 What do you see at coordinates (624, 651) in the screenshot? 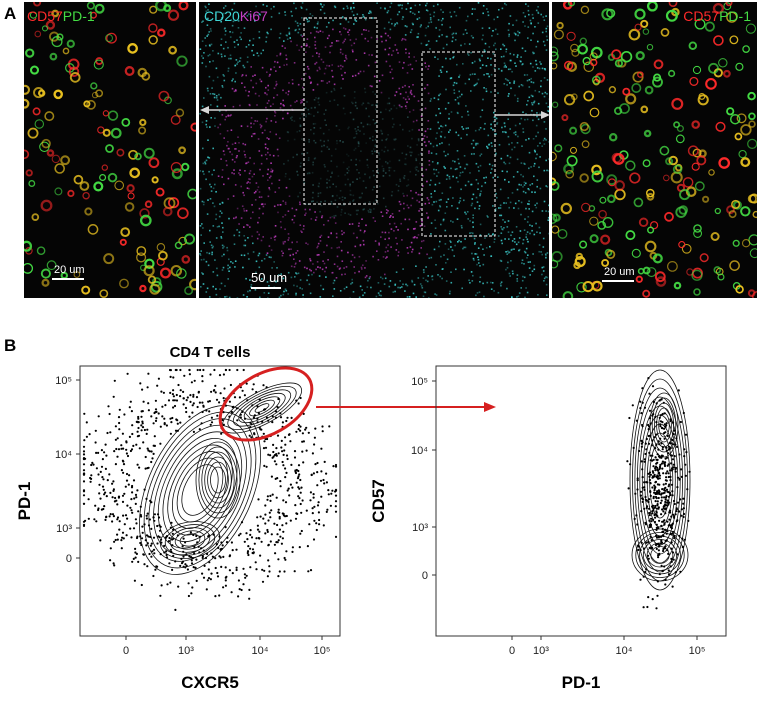
I see `x-tick-label: 10⁴` at bounding box center [624, 651].